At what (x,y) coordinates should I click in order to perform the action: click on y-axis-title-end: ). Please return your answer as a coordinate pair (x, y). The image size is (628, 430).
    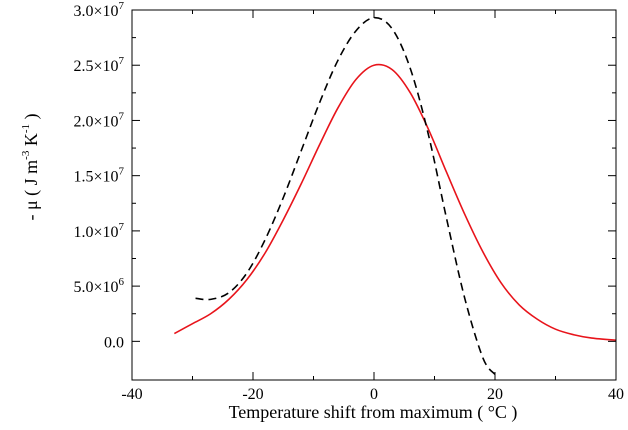
    Looking at the image, I should click on (31, 119).